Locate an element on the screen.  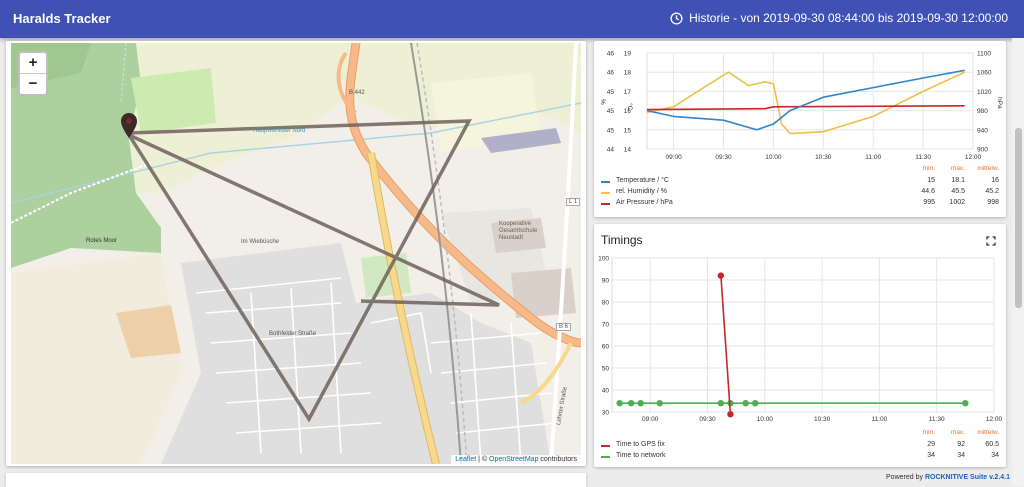
zoom-in-button: + is located at coordinates (33, 63).